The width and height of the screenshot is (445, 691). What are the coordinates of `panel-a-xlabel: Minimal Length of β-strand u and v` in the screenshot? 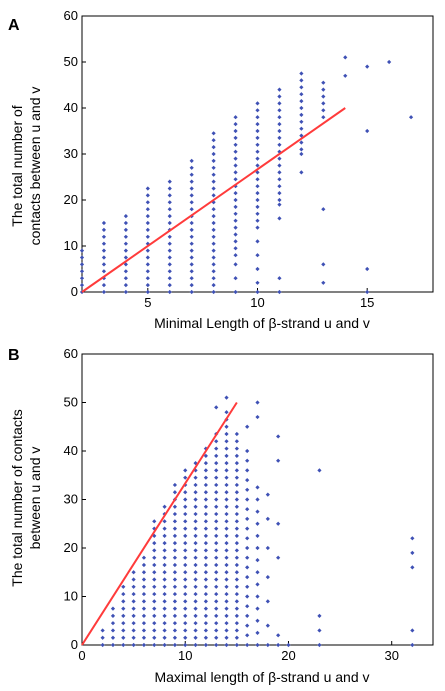 It's located at (262, 323).